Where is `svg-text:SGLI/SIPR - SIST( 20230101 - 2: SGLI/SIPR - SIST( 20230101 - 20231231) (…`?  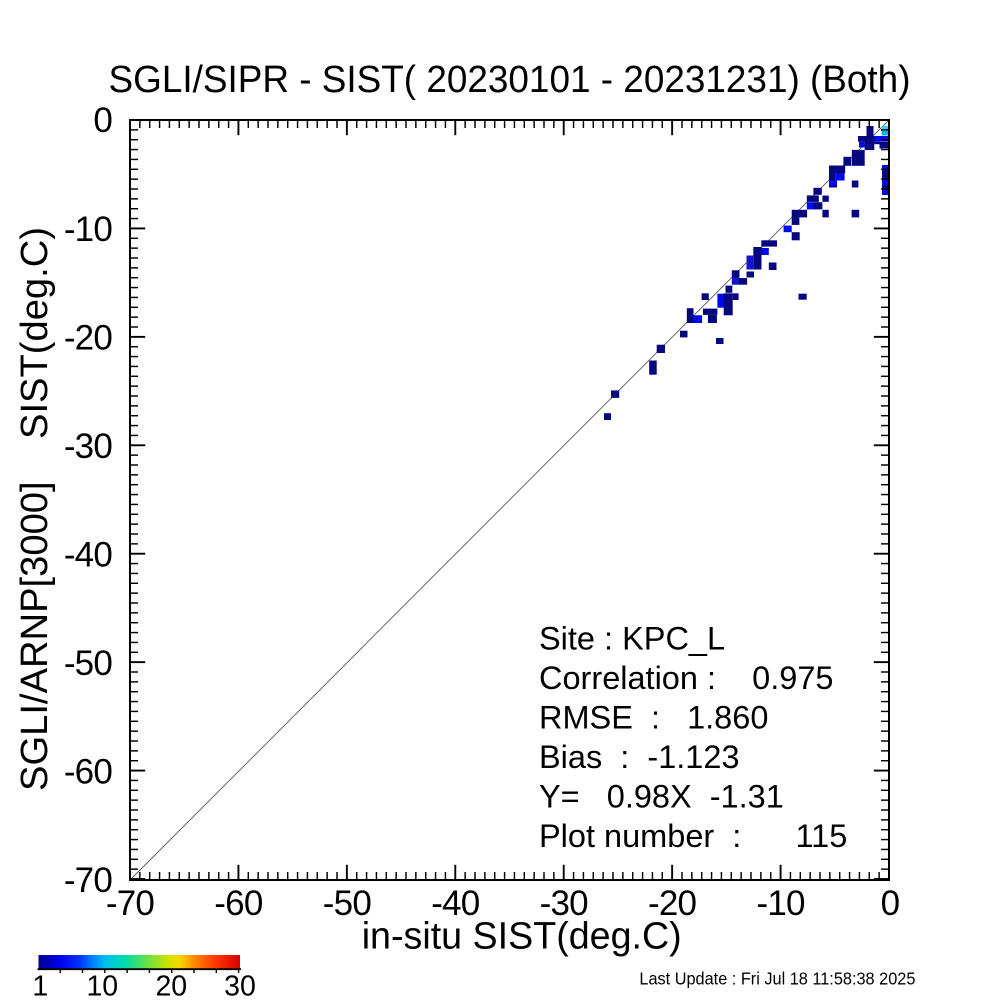 svg-text:SGLI/SIPR - SIST( 20230101 - 2: SGLI/SIPR - SIST( 20230101 - 20231231) (… is located at coordinates (510, 80).